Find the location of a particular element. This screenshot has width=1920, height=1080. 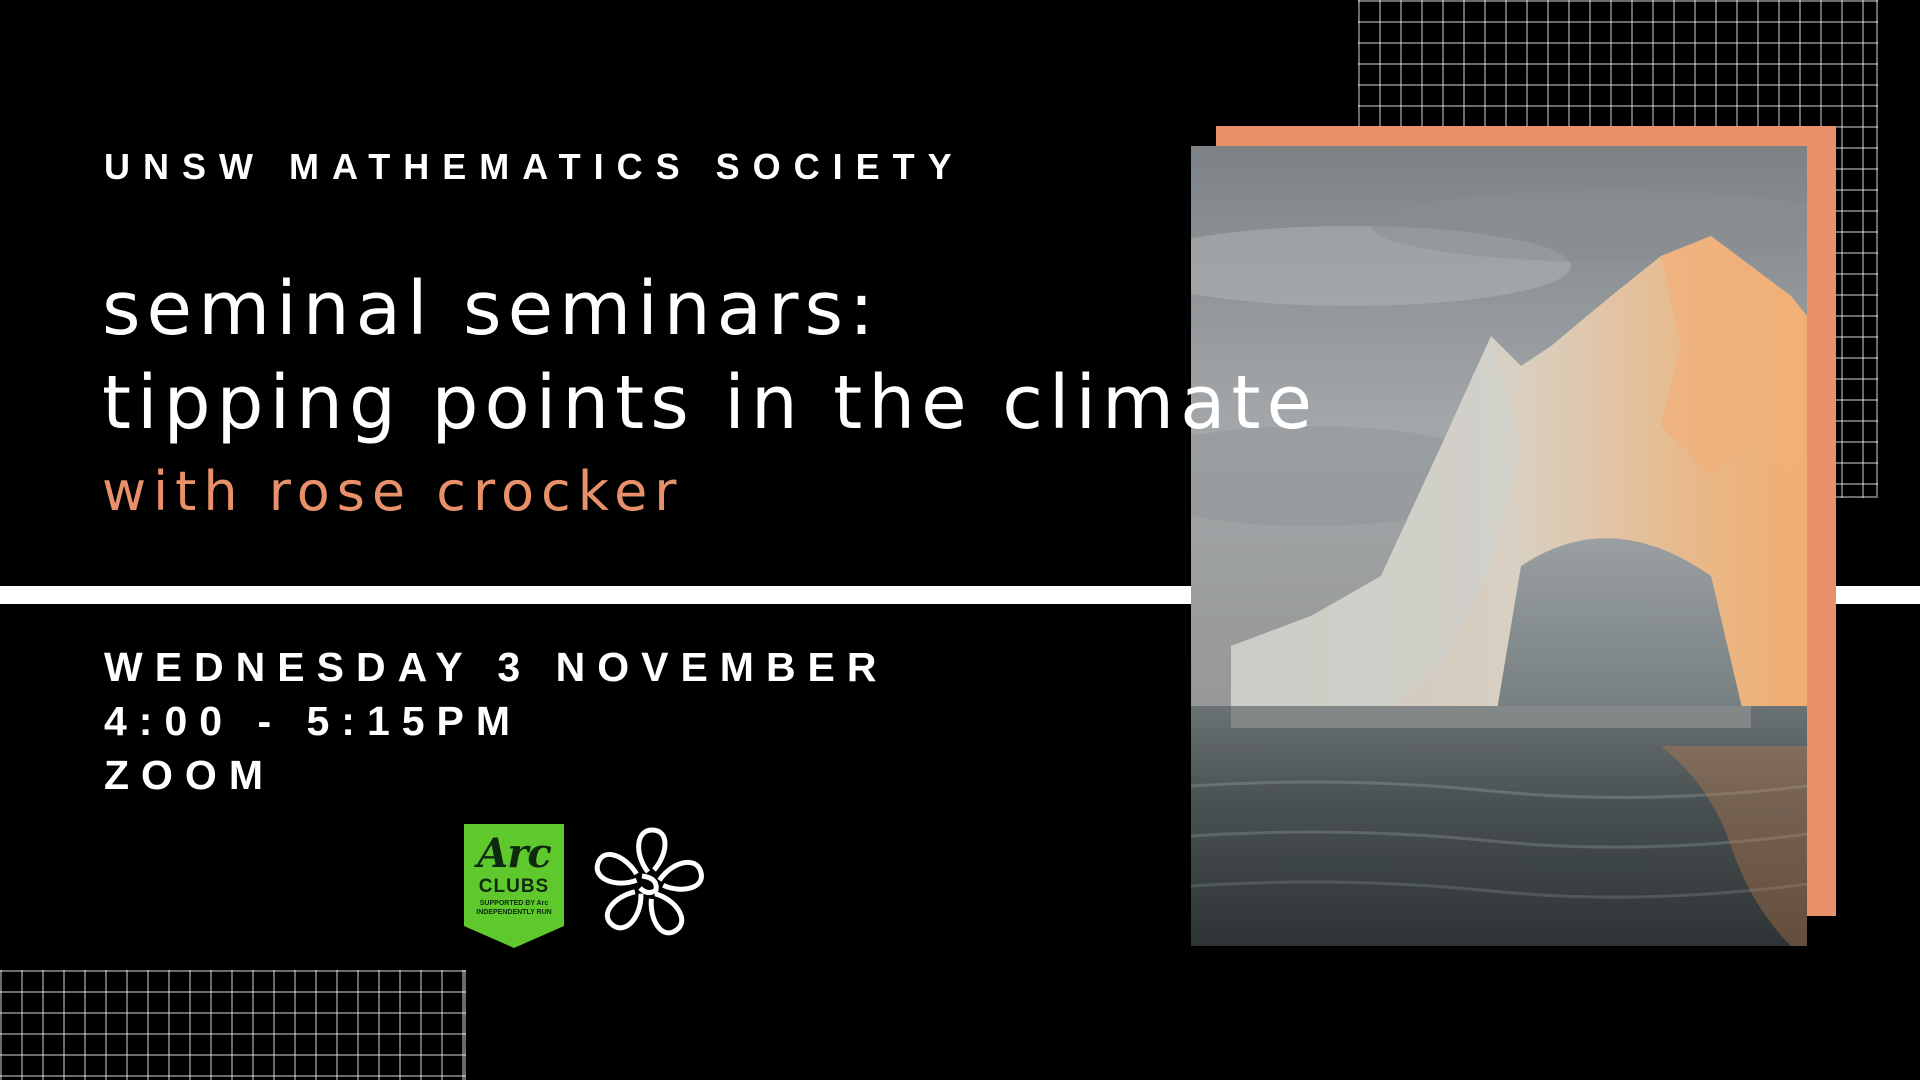

arc-independent-text: INDEPENDENTLY RUN is located at coordinates (514, 912).